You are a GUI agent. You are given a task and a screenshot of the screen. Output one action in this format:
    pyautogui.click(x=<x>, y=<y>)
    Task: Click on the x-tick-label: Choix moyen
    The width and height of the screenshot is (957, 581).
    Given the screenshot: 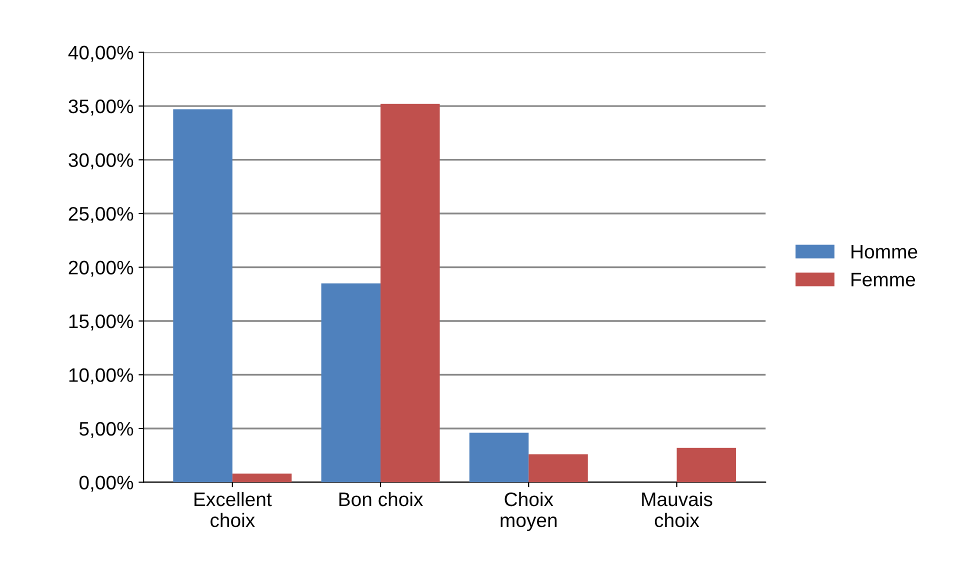 What is the action you would take?
    pyautogui.click(x=528, y=512)
    